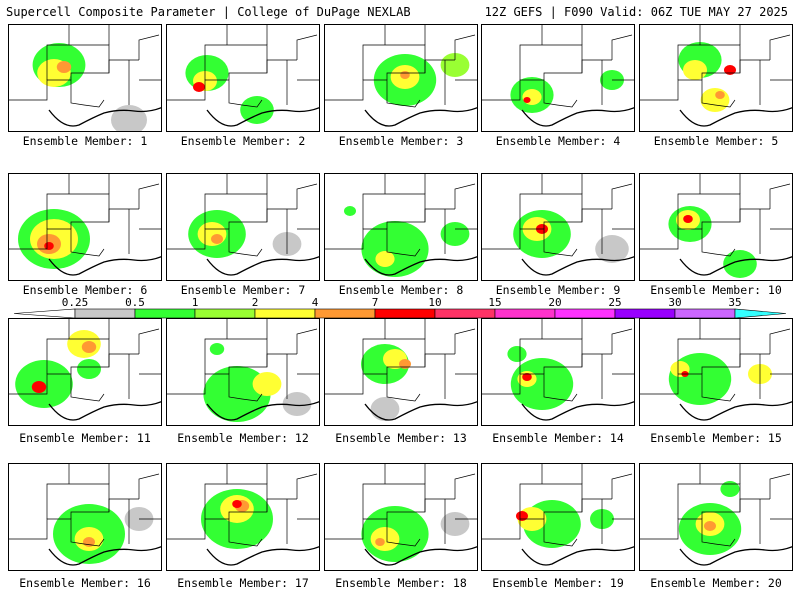  What do you see at coordinates (455, 65) in the screenshot?
I see `scp-contour-lime` at bounding box center [455, 65].